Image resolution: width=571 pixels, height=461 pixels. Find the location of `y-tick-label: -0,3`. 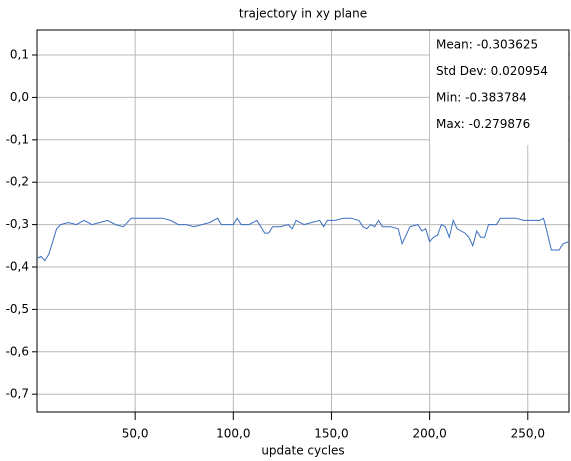

y-tick-label: -0,3 is located at coordinates (17, 224).